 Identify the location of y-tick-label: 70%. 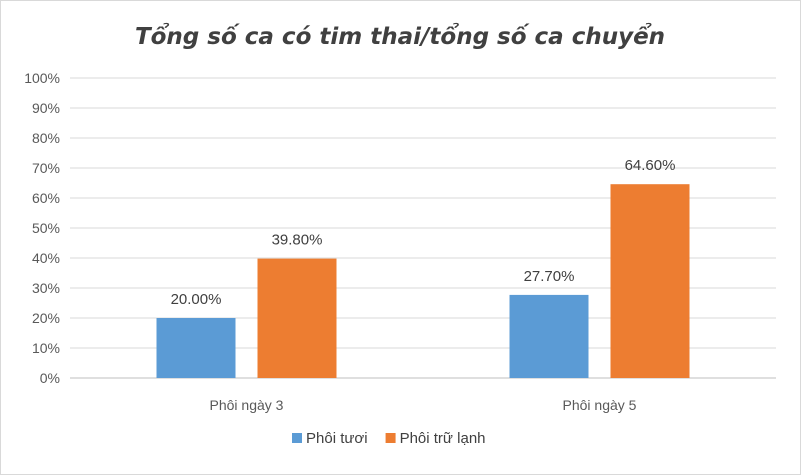
(46, 168).